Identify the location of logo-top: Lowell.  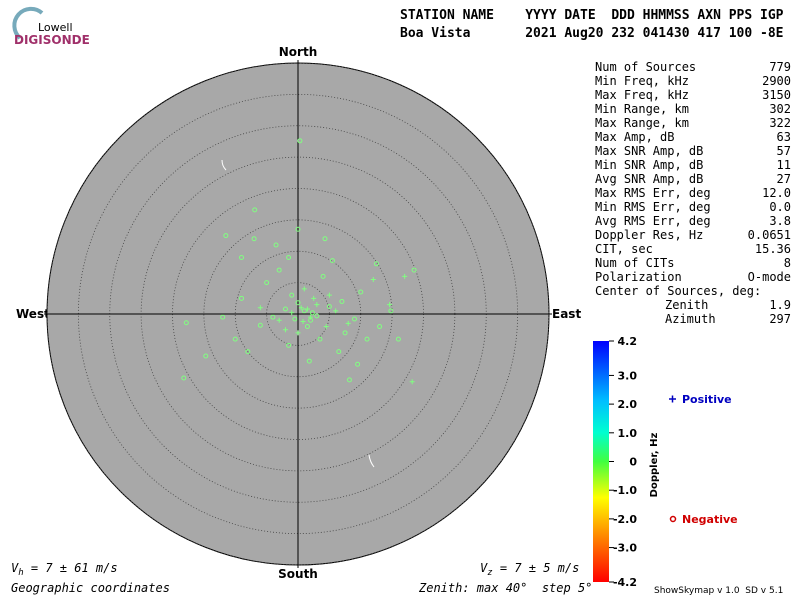
(55, 27).